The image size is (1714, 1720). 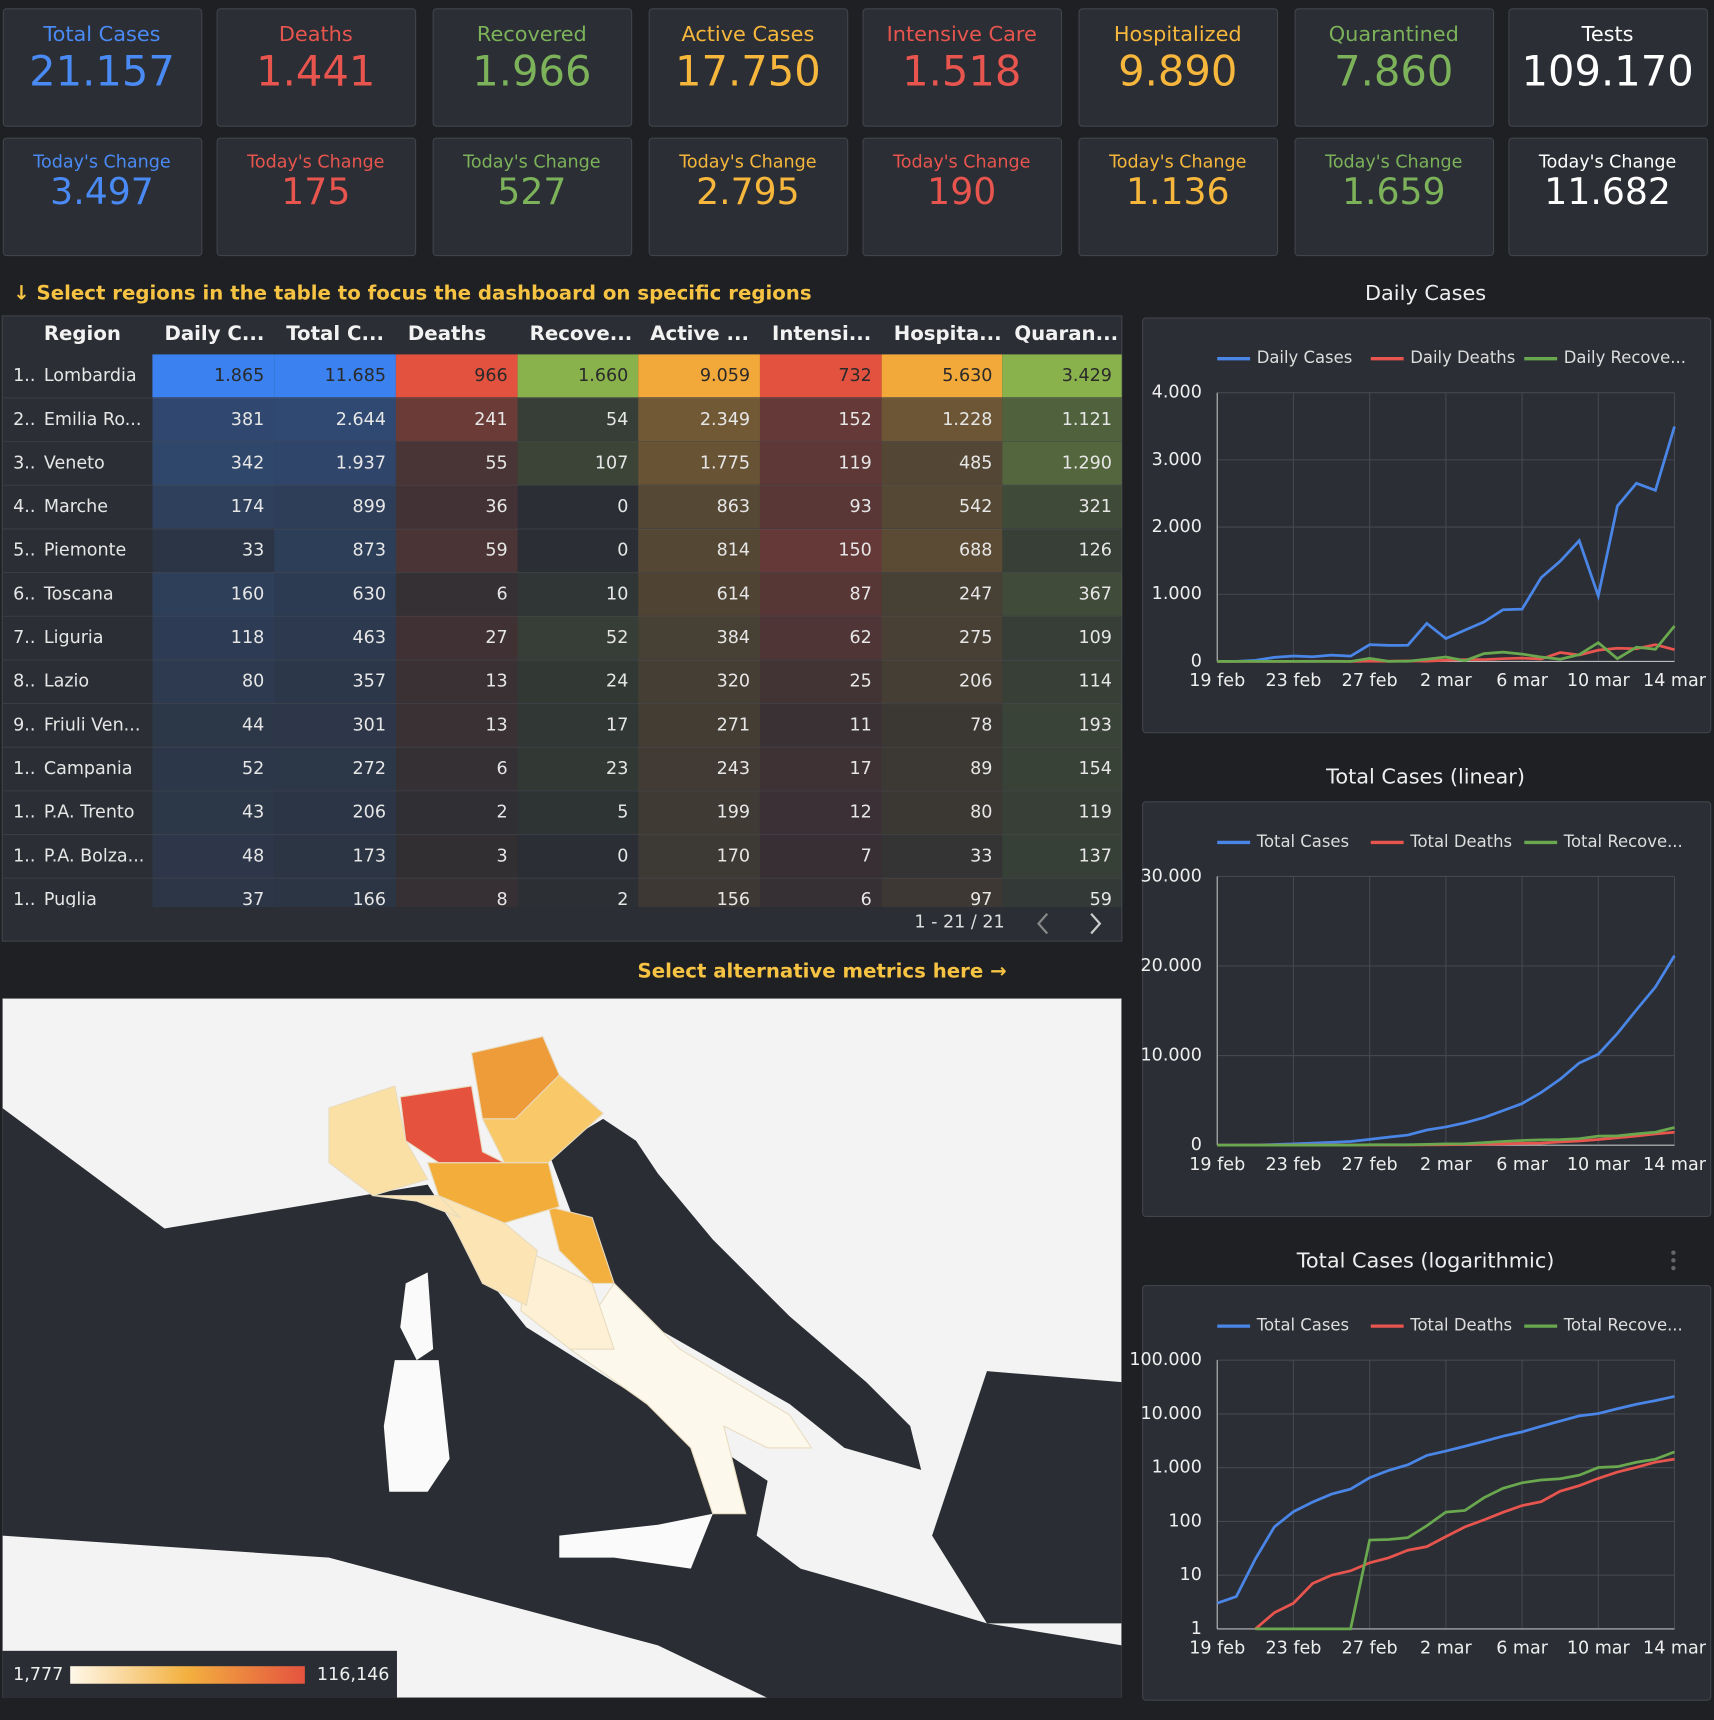 What do you see at coordinates (101, 34) in the screenshot?
I see `kpi-label: Total Cases` at bounding box center [101, 34].